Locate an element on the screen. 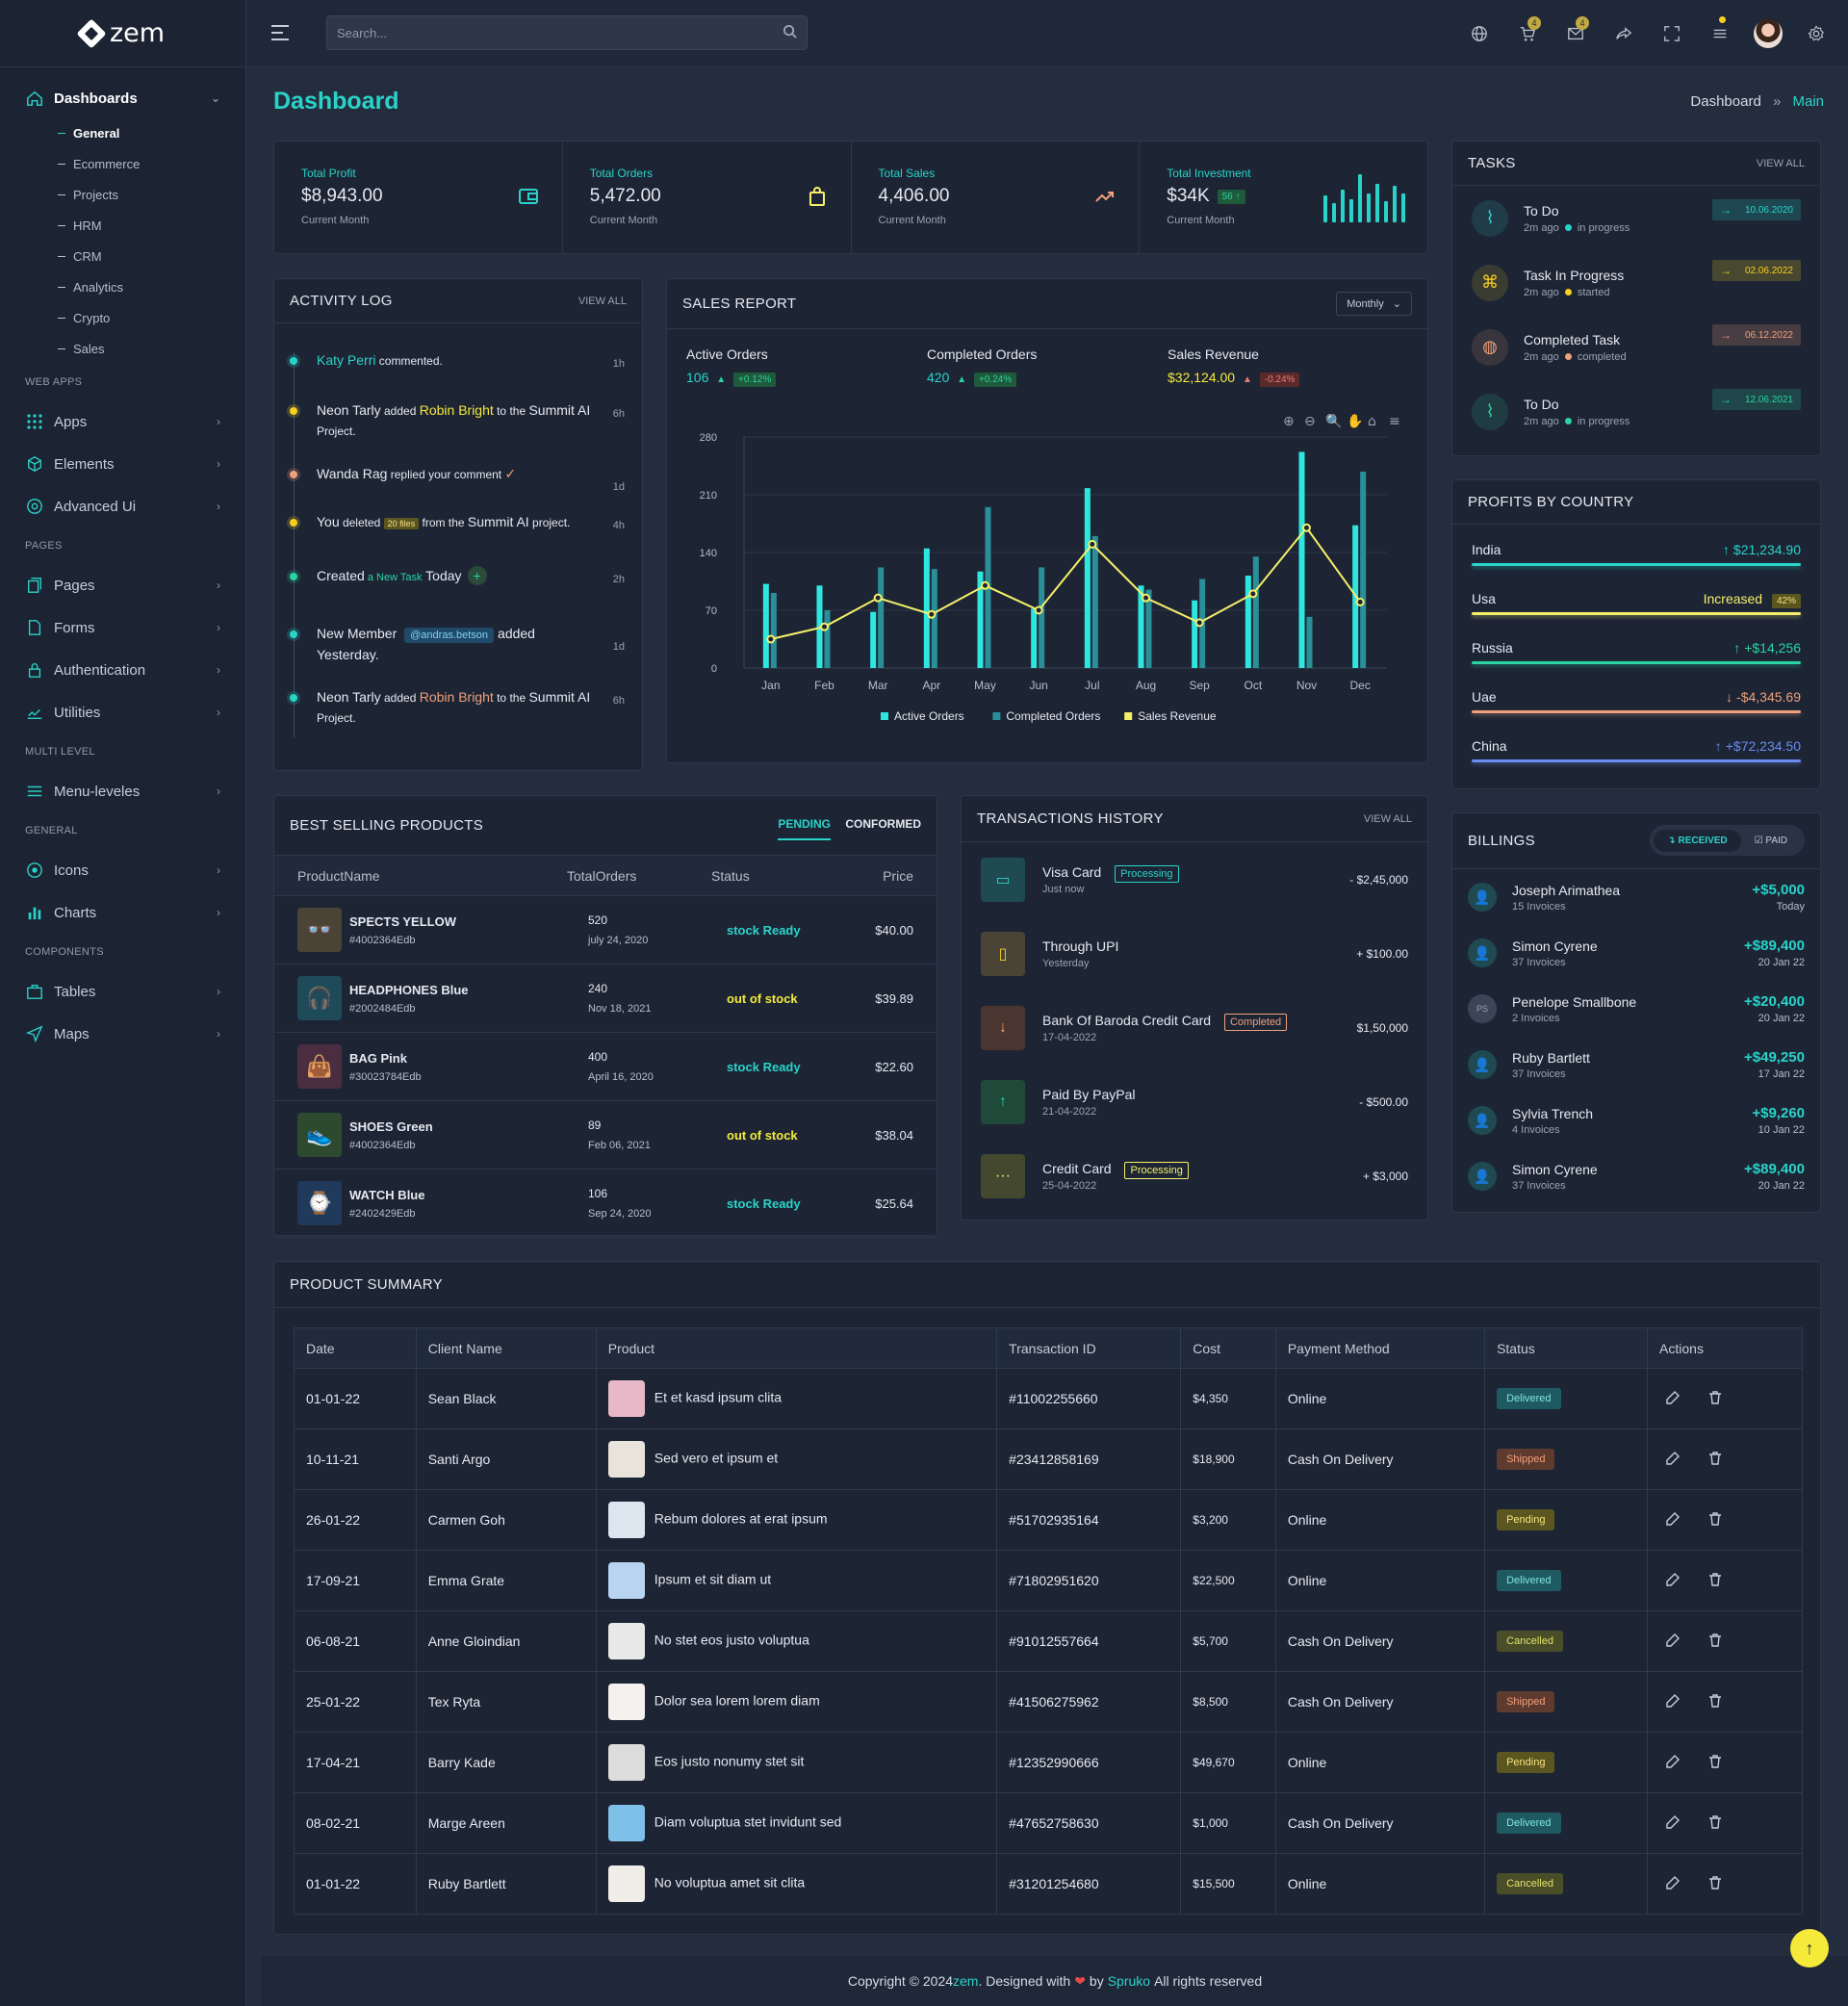 This screenshot has height=2006, width=1848. sidebar-subitem-hrm: HRM is located at coordinates (122, 225).